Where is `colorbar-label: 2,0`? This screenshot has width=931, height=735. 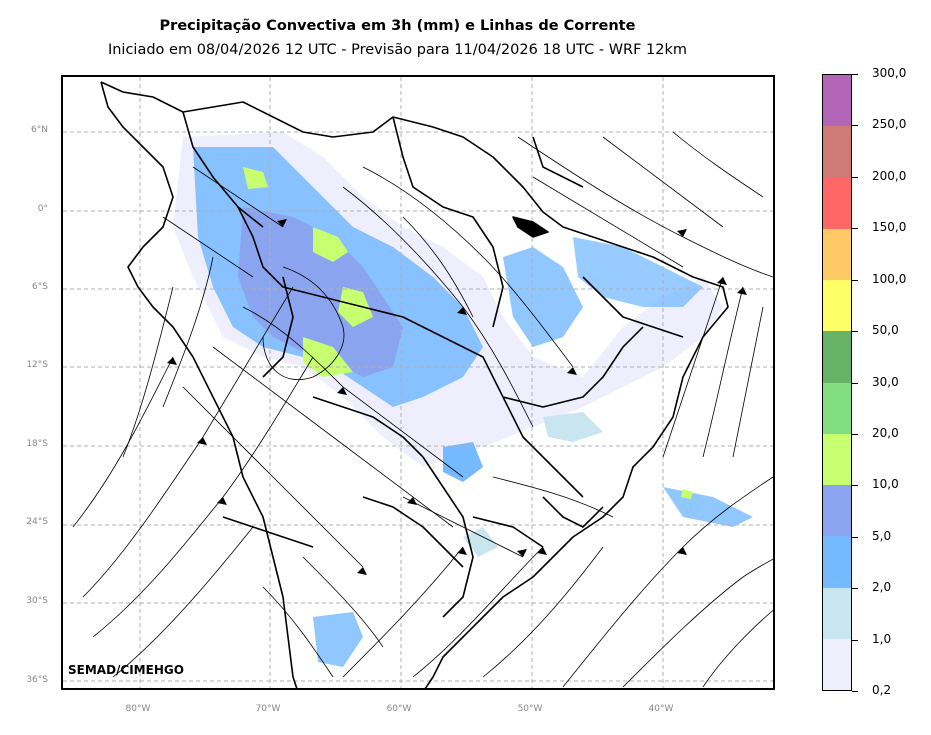
colorbar-label: 2,0 is located at coordinates (882, 587).